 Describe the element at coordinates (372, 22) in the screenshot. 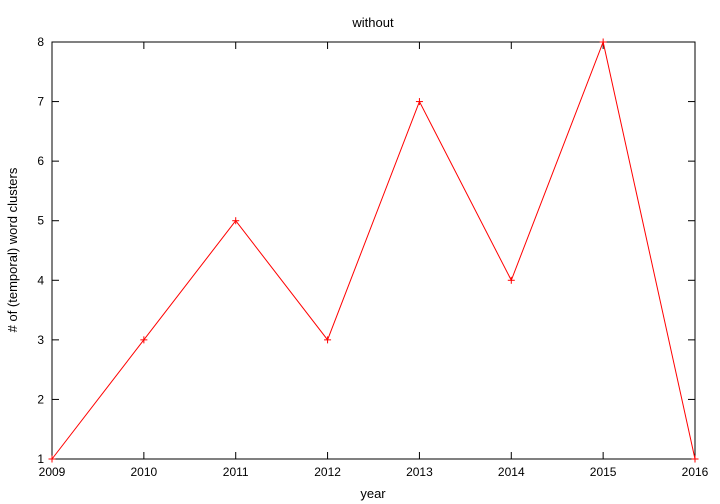

I see `chart-title: without` at that location.